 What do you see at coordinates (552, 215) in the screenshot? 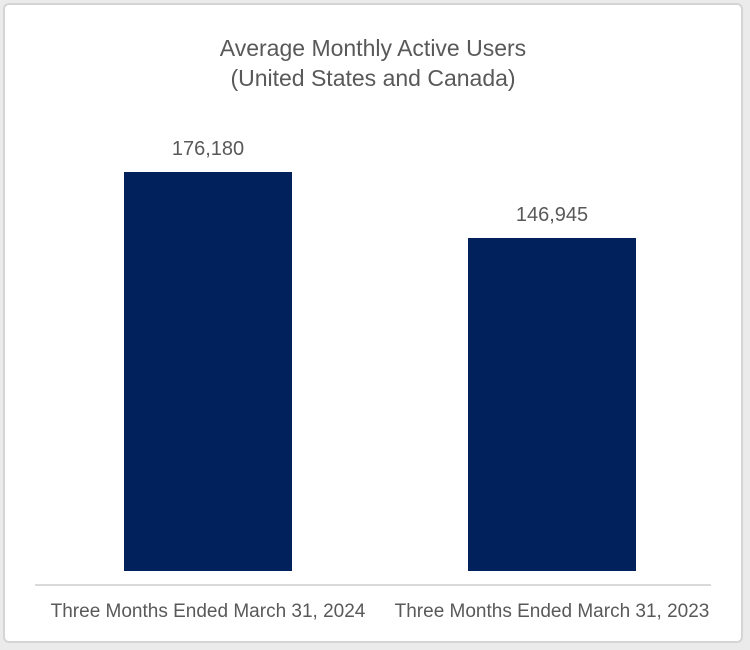
I see `data-label-2023: 146,945` at bounding box center [552, 215].